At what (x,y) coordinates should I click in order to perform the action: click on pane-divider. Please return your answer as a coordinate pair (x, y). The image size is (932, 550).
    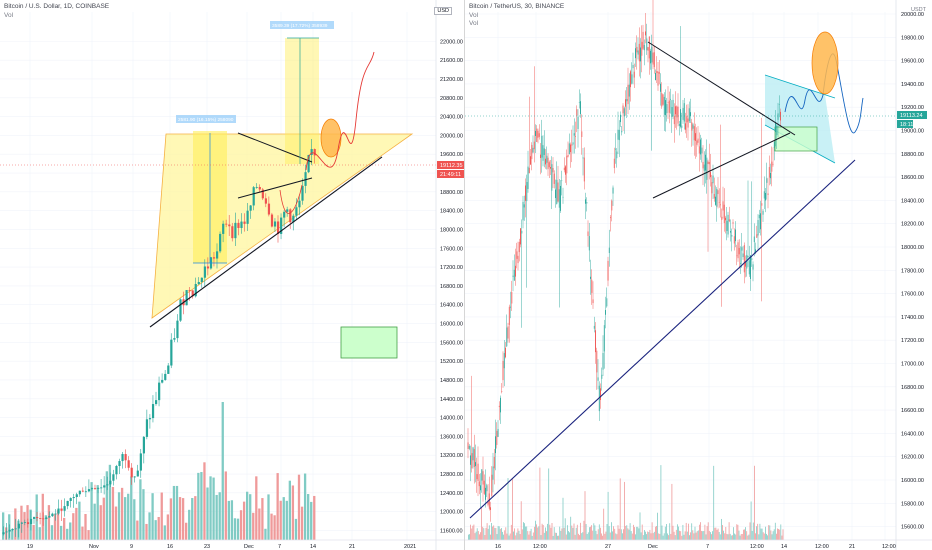
    Looking at the image, I should click on (464, 275).